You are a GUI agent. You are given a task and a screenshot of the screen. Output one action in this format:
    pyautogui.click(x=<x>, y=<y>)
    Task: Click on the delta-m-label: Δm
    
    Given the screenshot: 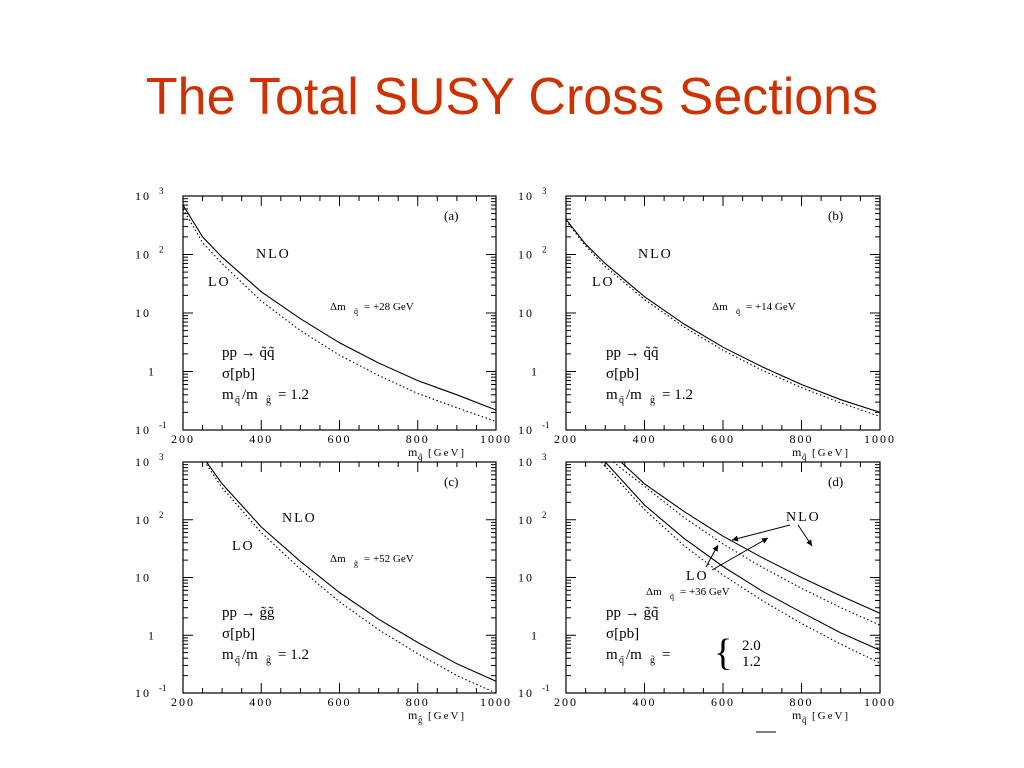 What is the action you would take?
    pyautogui.click(x=338, y=559)
    